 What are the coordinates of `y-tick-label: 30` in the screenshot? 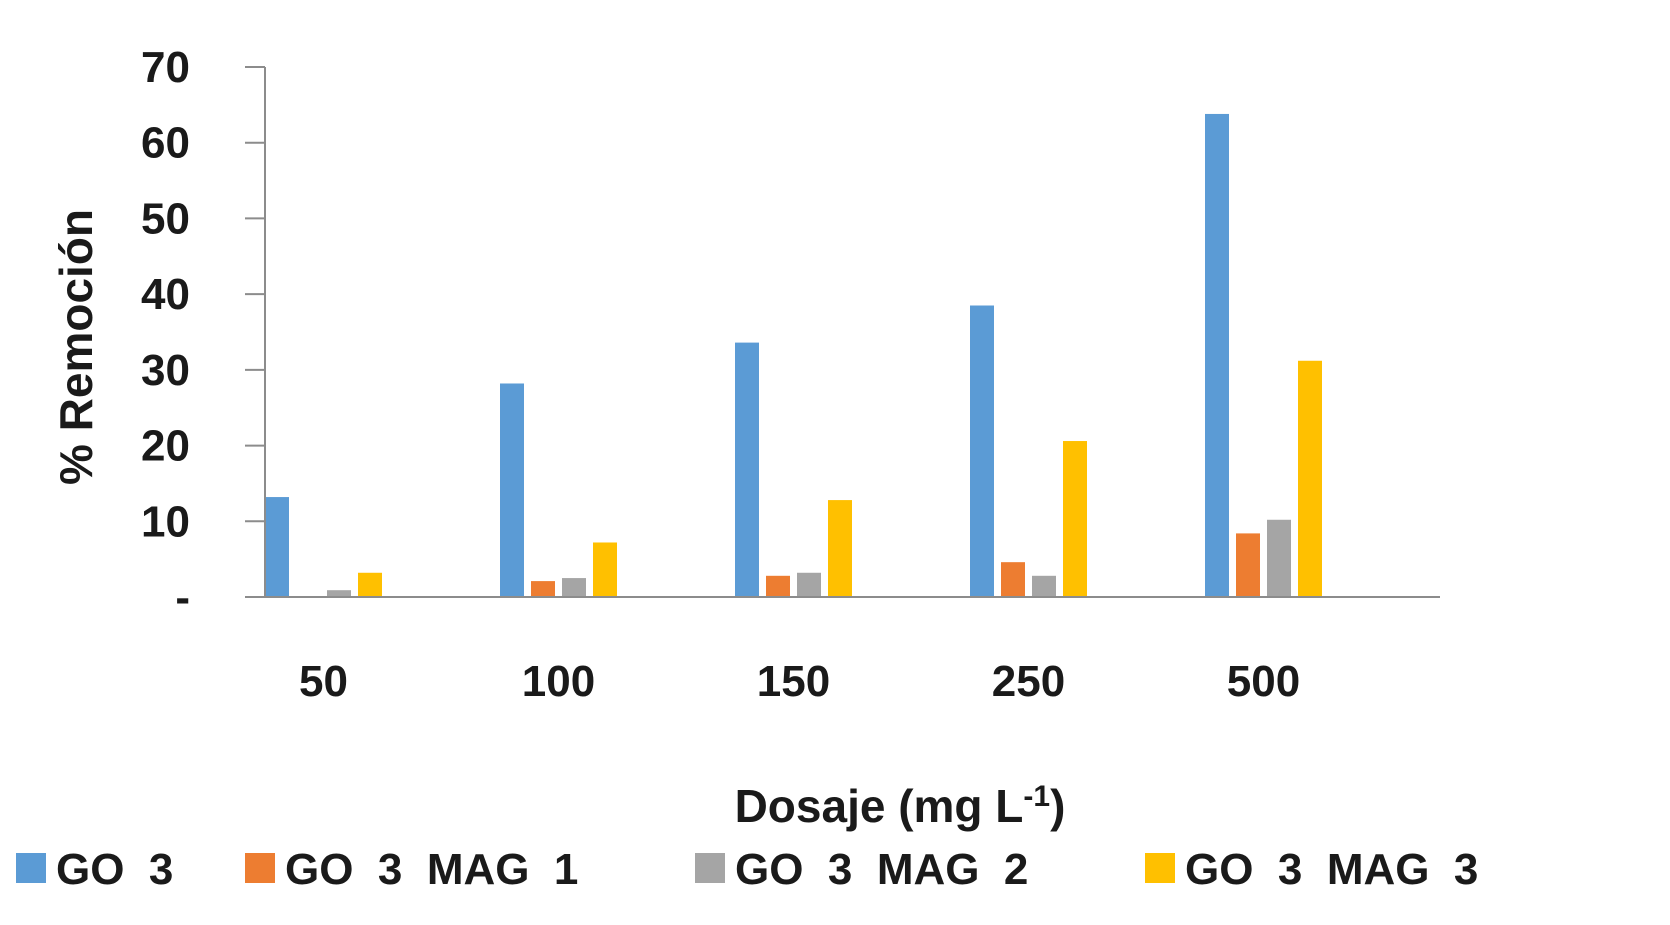 It's located at (165, 370).